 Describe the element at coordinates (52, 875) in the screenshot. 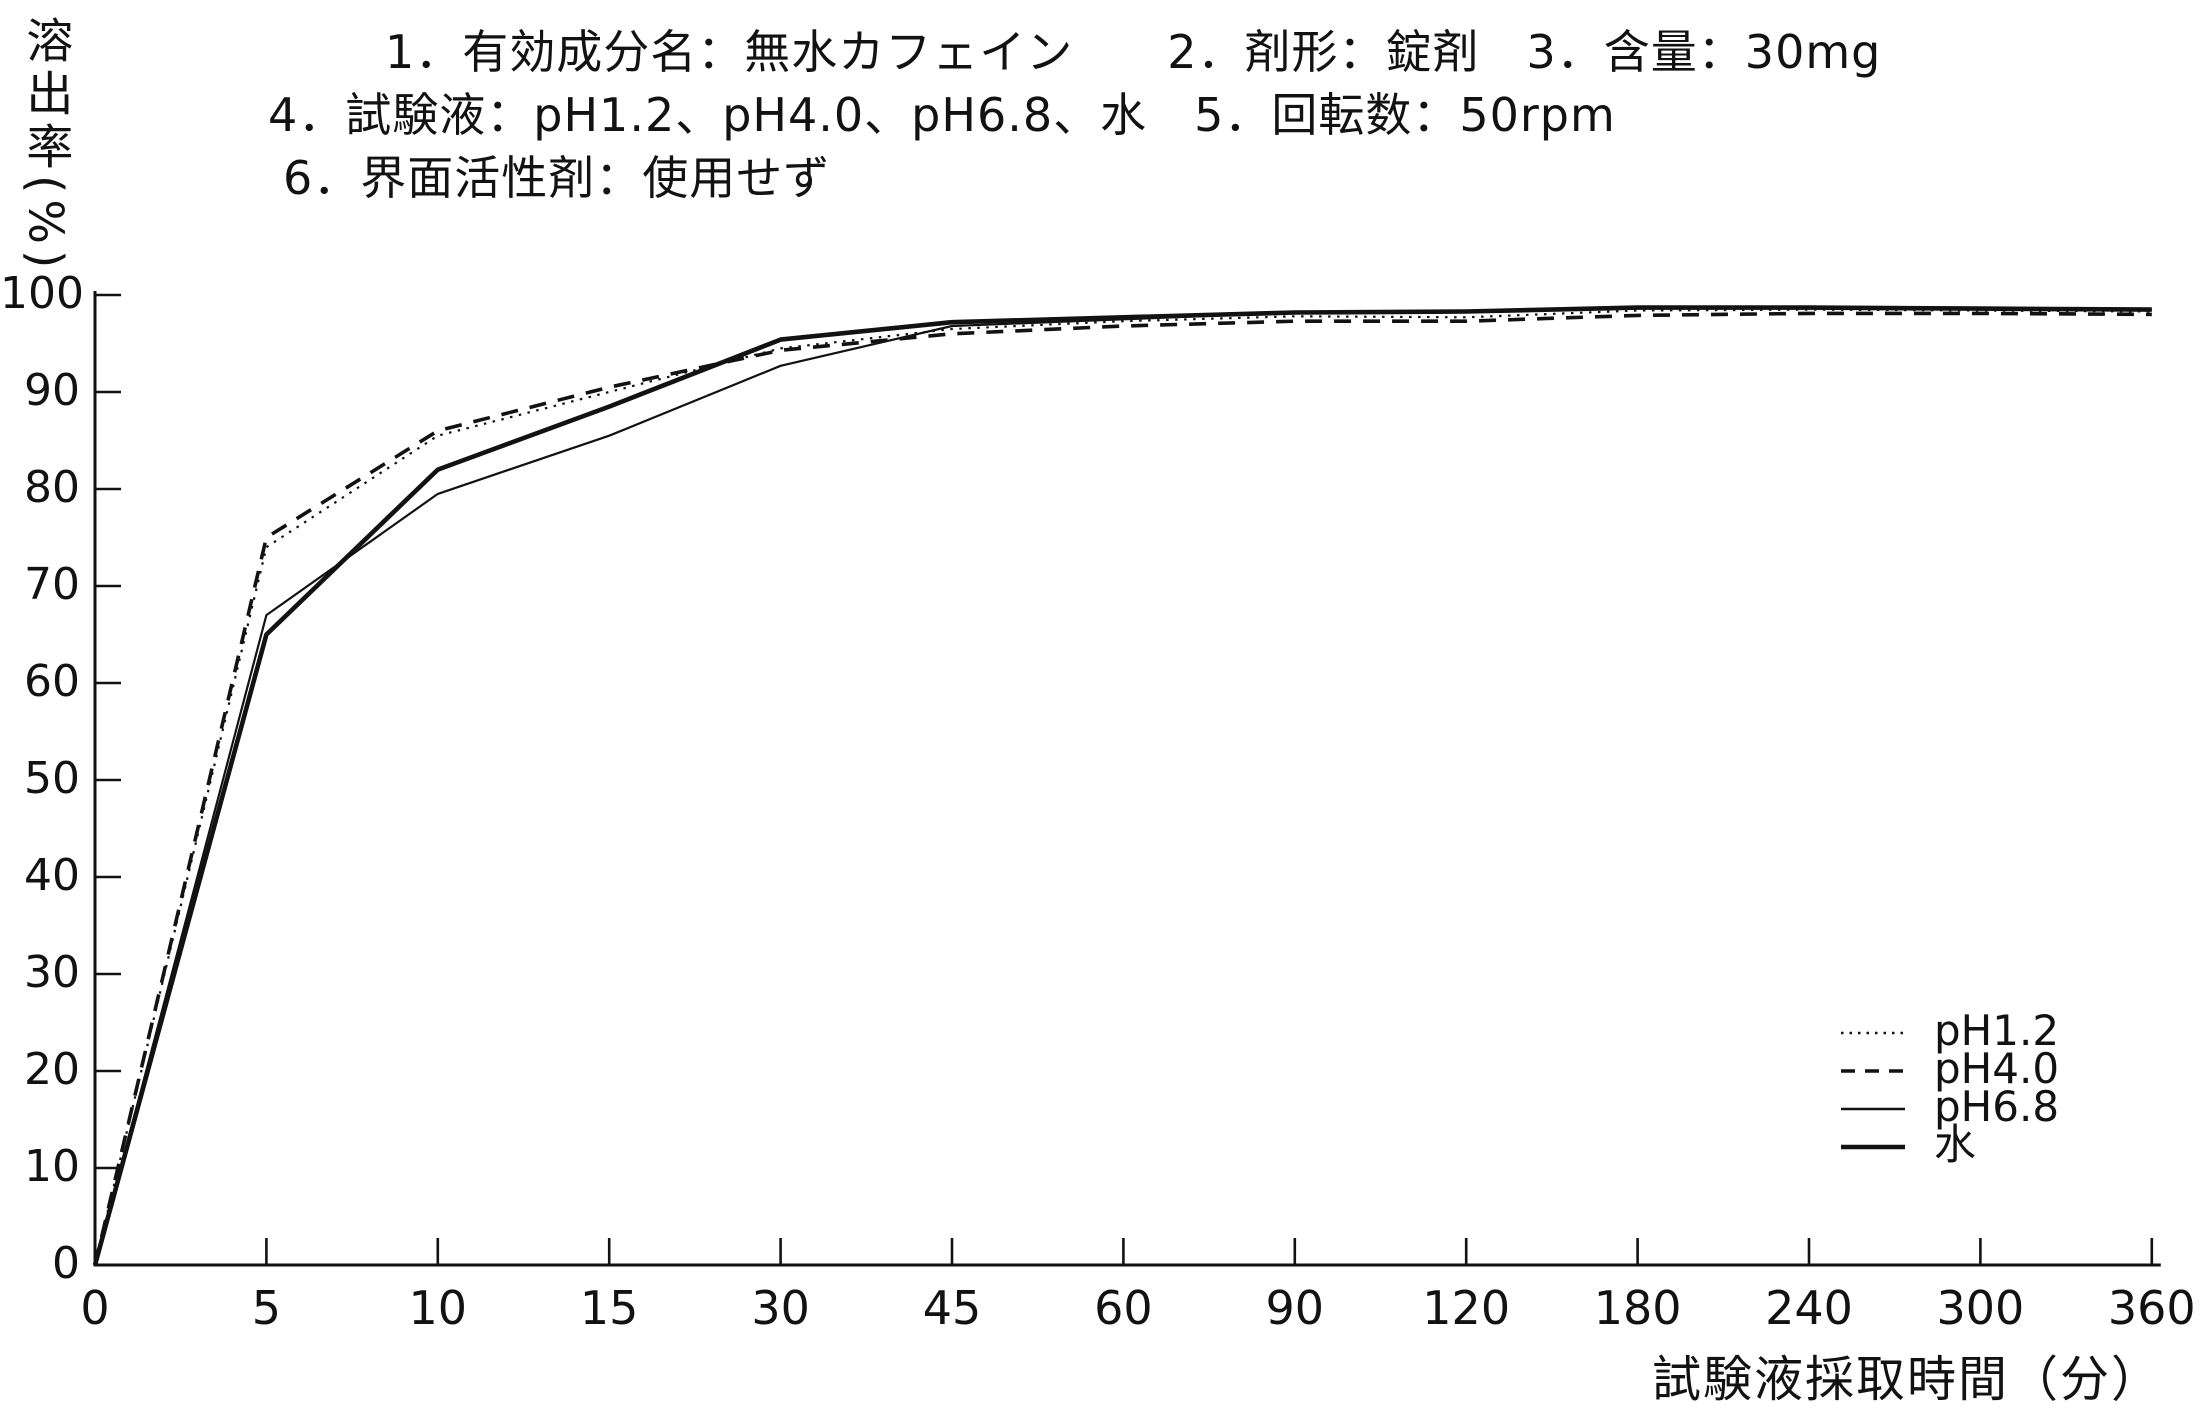

I see `y-tick-label: 40` at that location.